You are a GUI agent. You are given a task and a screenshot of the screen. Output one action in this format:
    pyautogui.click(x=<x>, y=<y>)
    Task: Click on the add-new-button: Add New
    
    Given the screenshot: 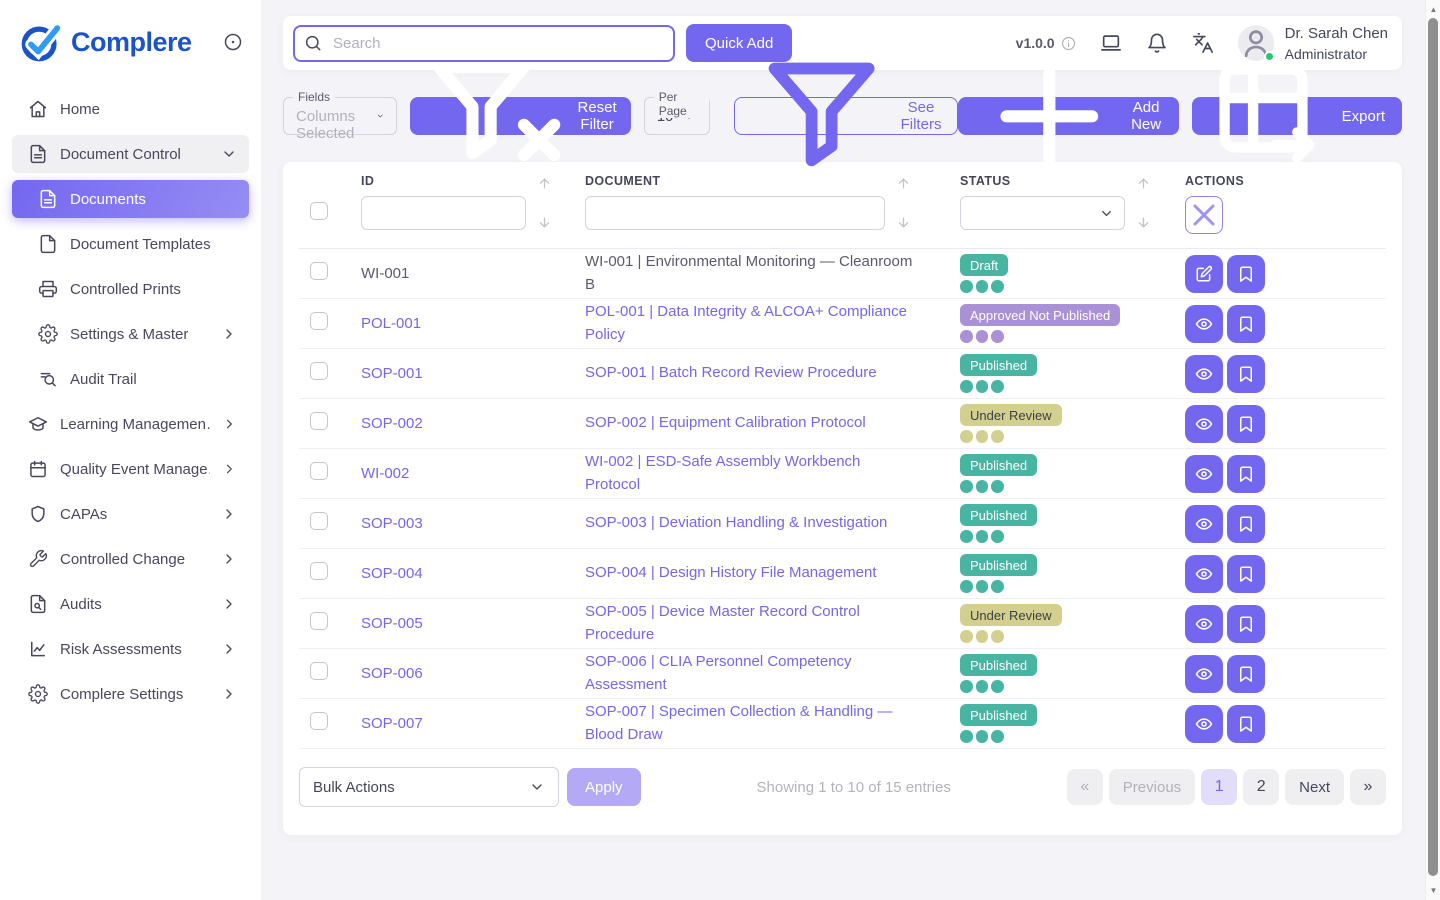 What is the action you would take?
    pyautogui.click(x=1069, y=116)
    